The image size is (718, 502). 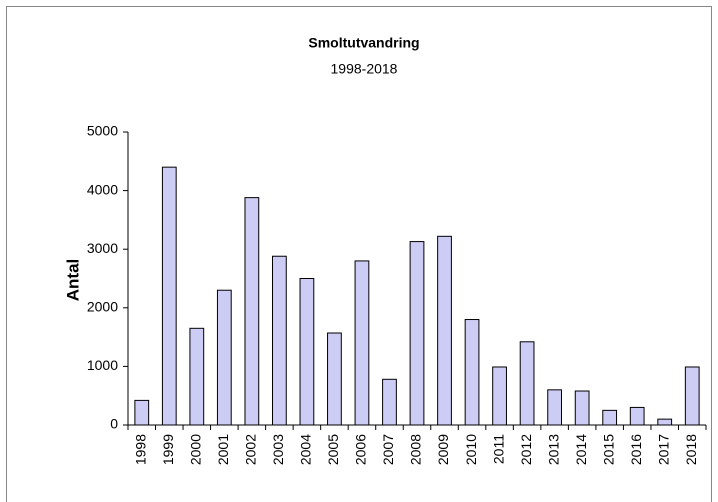 What do you see at coordinates (251, 449) in the screenshot?
I see `x-tick-label: 2002` at bounding box center [251, 449].